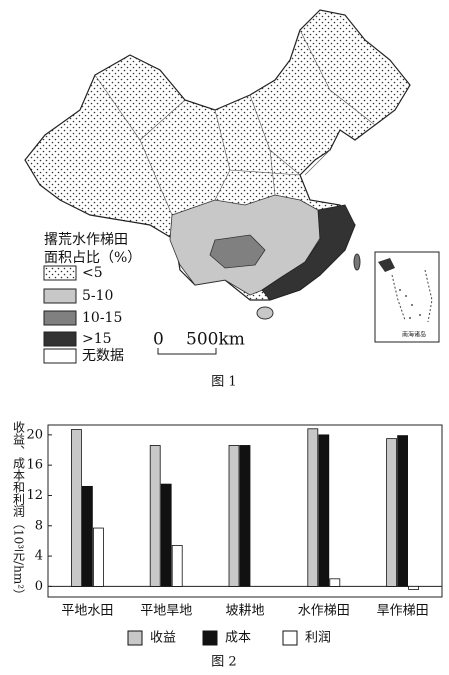 This screenshot has height=675, width=449. Describe the element at coordinates (34, 465) in the screenshot. I see `y-tick-label: 16` at that location.